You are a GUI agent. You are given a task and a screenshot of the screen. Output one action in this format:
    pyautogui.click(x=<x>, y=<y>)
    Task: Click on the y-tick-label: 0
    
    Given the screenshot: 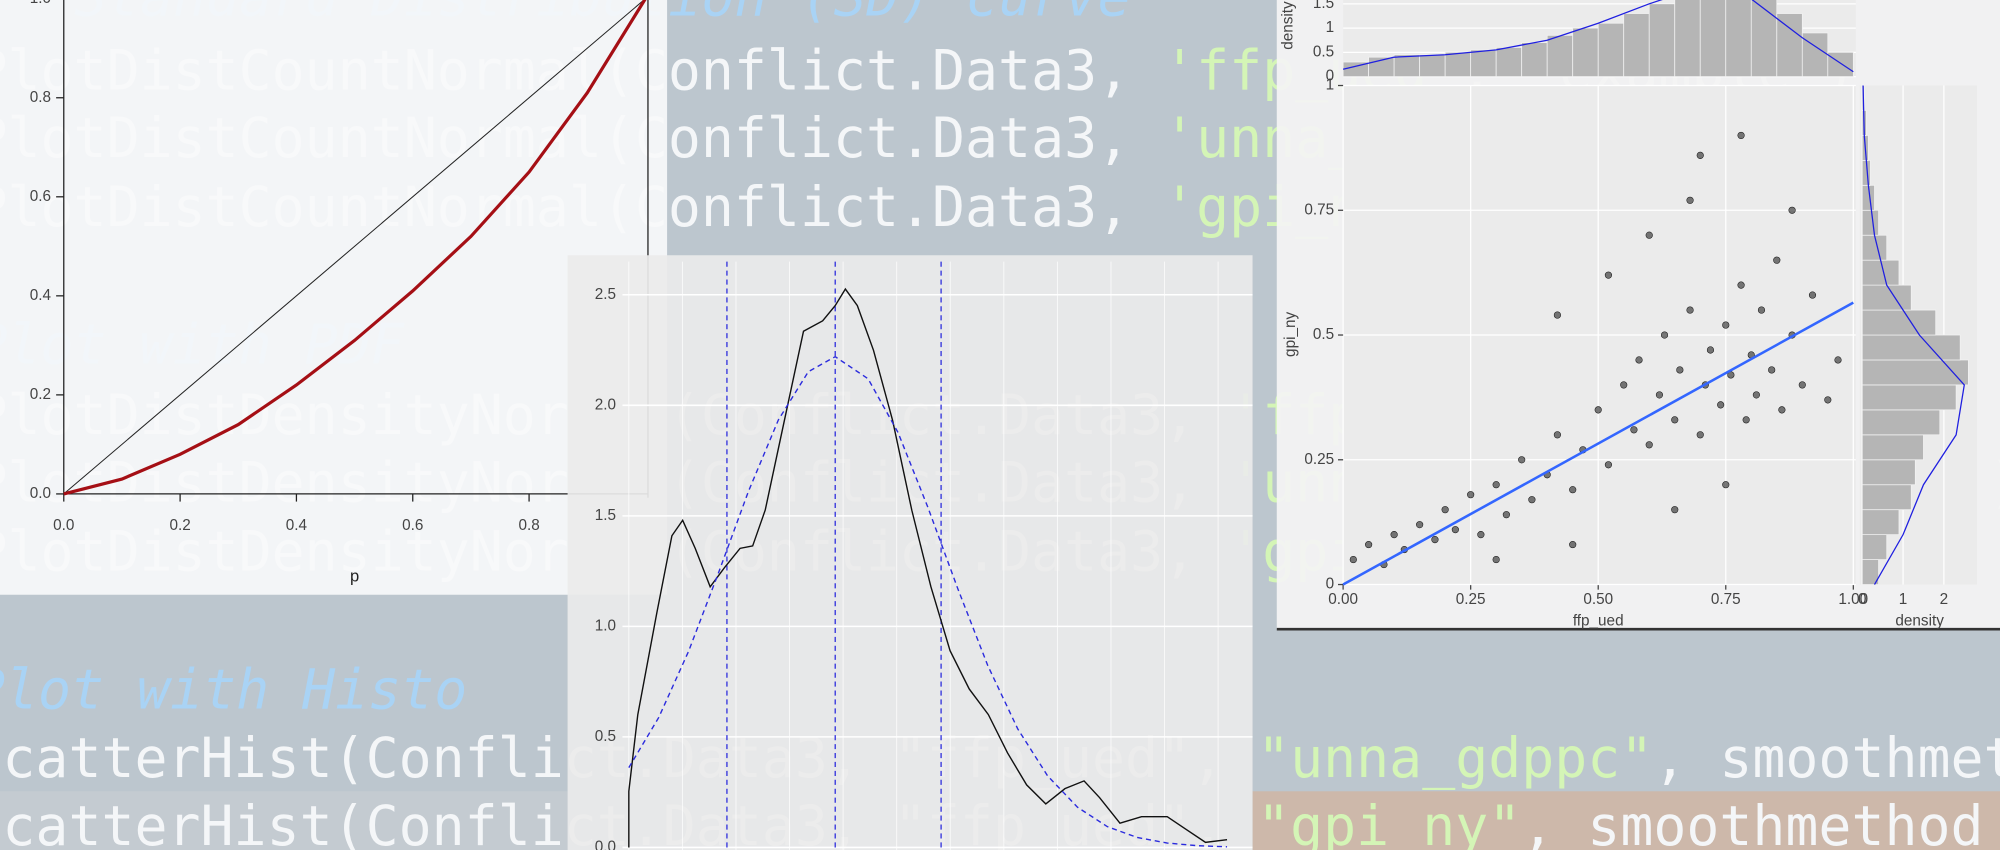 What is the action you would take?
    pyautogui.click(x=1330, y=584)
    